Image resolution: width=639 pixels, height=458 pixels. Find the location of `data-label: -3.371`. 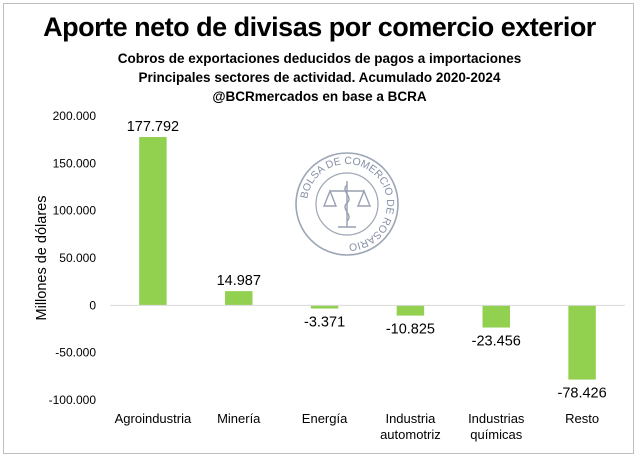

data-label: -3.371 is located at coordinates (324, 323).